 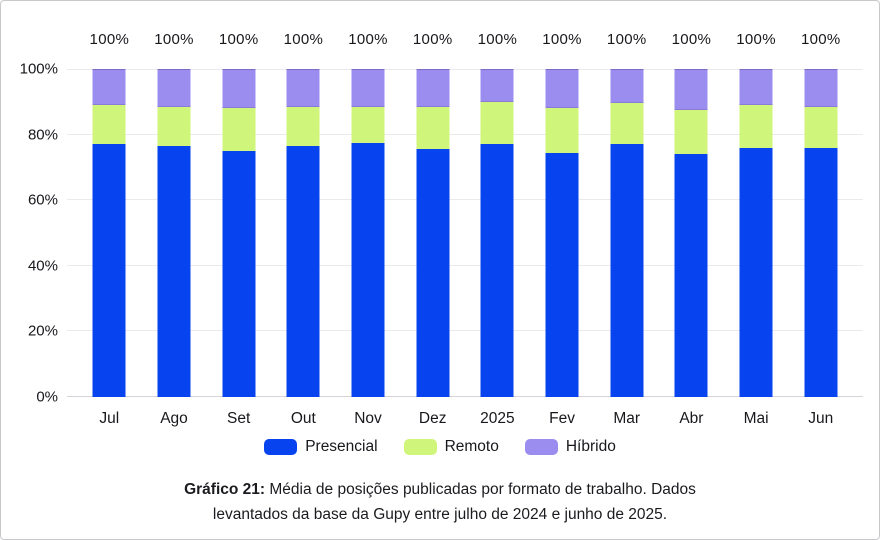 I want to click on bar-column-2025: 100% 2025, so click(x=497, y=229).